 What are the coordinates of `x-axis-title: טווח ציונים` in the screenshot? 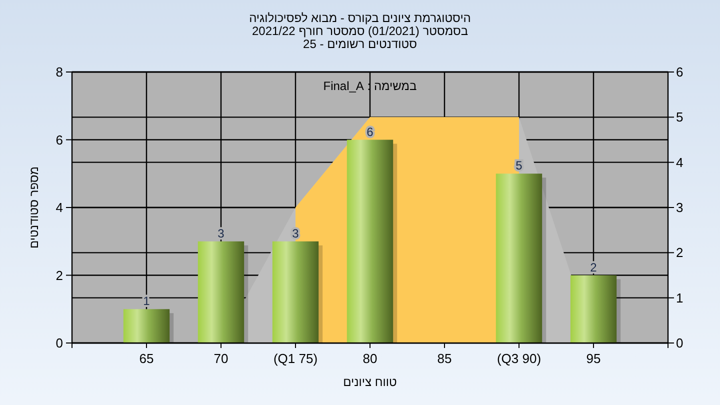 It's located at (370, 382).